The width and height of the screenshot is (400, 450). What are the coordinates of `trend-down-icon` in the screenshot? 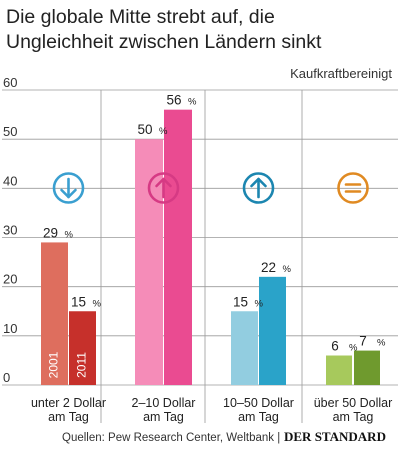 It's located at (68, 188).